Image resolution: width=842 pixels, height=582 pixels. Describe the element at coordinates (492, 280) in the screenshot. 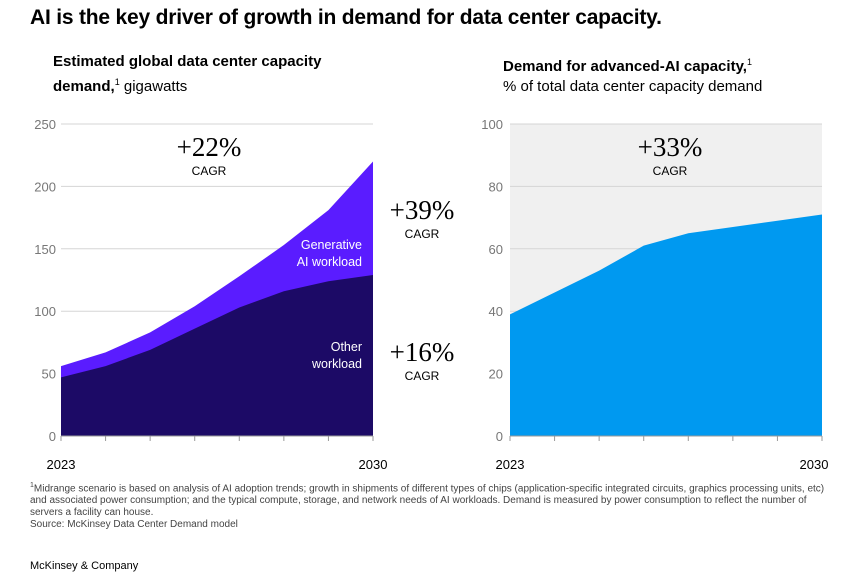

I see `right-chart-y-axis: 0 20 40 60 80 100` at that location.